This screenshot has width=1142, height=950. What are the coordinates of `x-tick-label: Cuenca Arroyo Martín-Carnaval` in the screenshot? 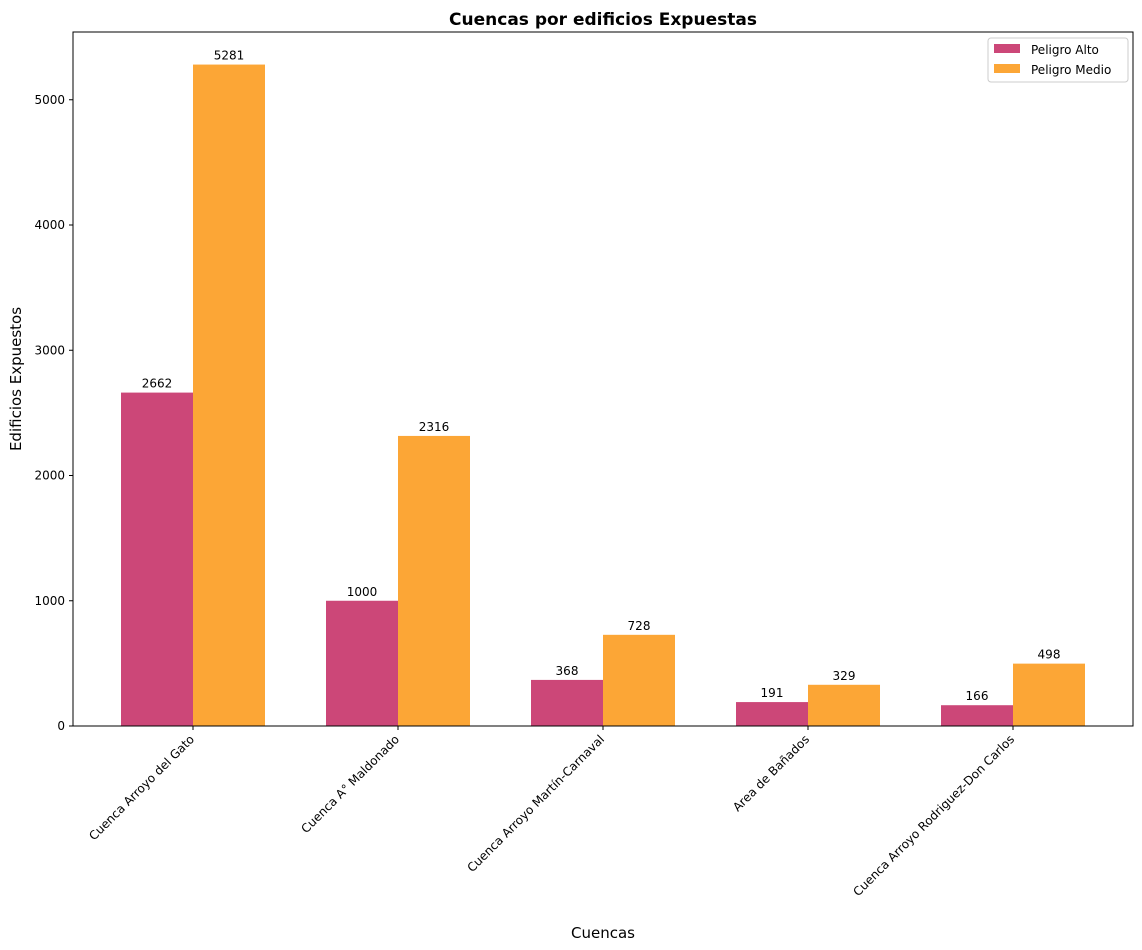 It's located at (535, 803).